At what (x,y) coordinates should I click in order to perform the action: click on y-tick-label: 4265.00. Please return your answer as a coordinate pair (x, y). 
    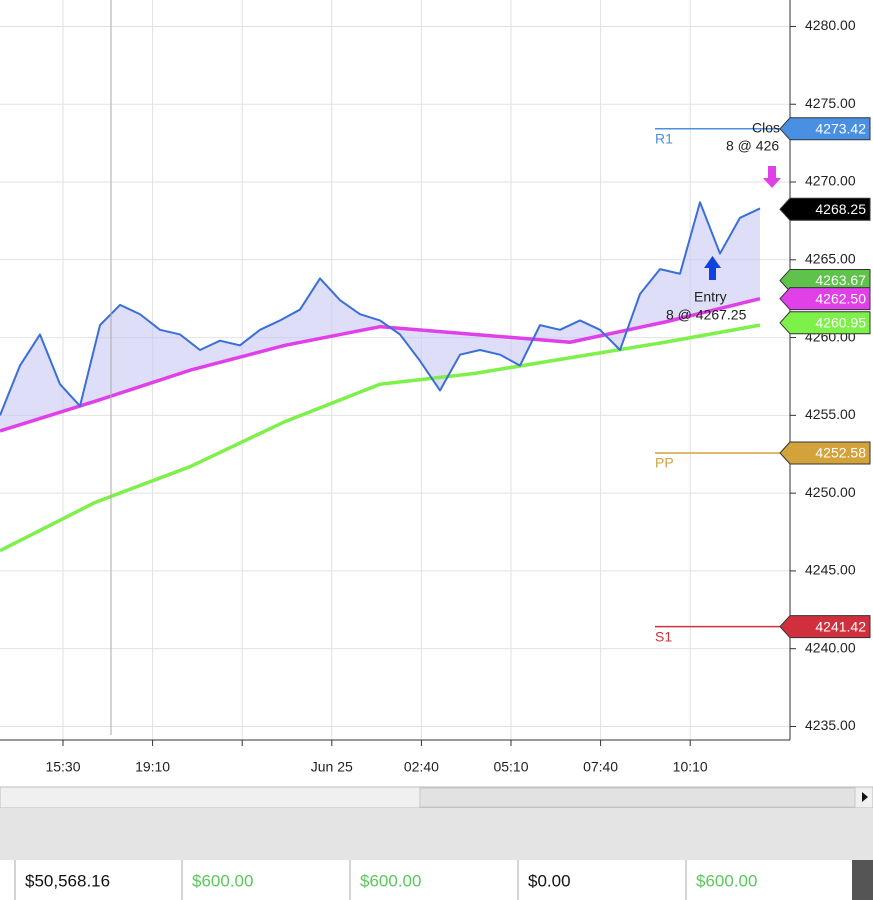
    Looking at the image, I should click on (830, 258).